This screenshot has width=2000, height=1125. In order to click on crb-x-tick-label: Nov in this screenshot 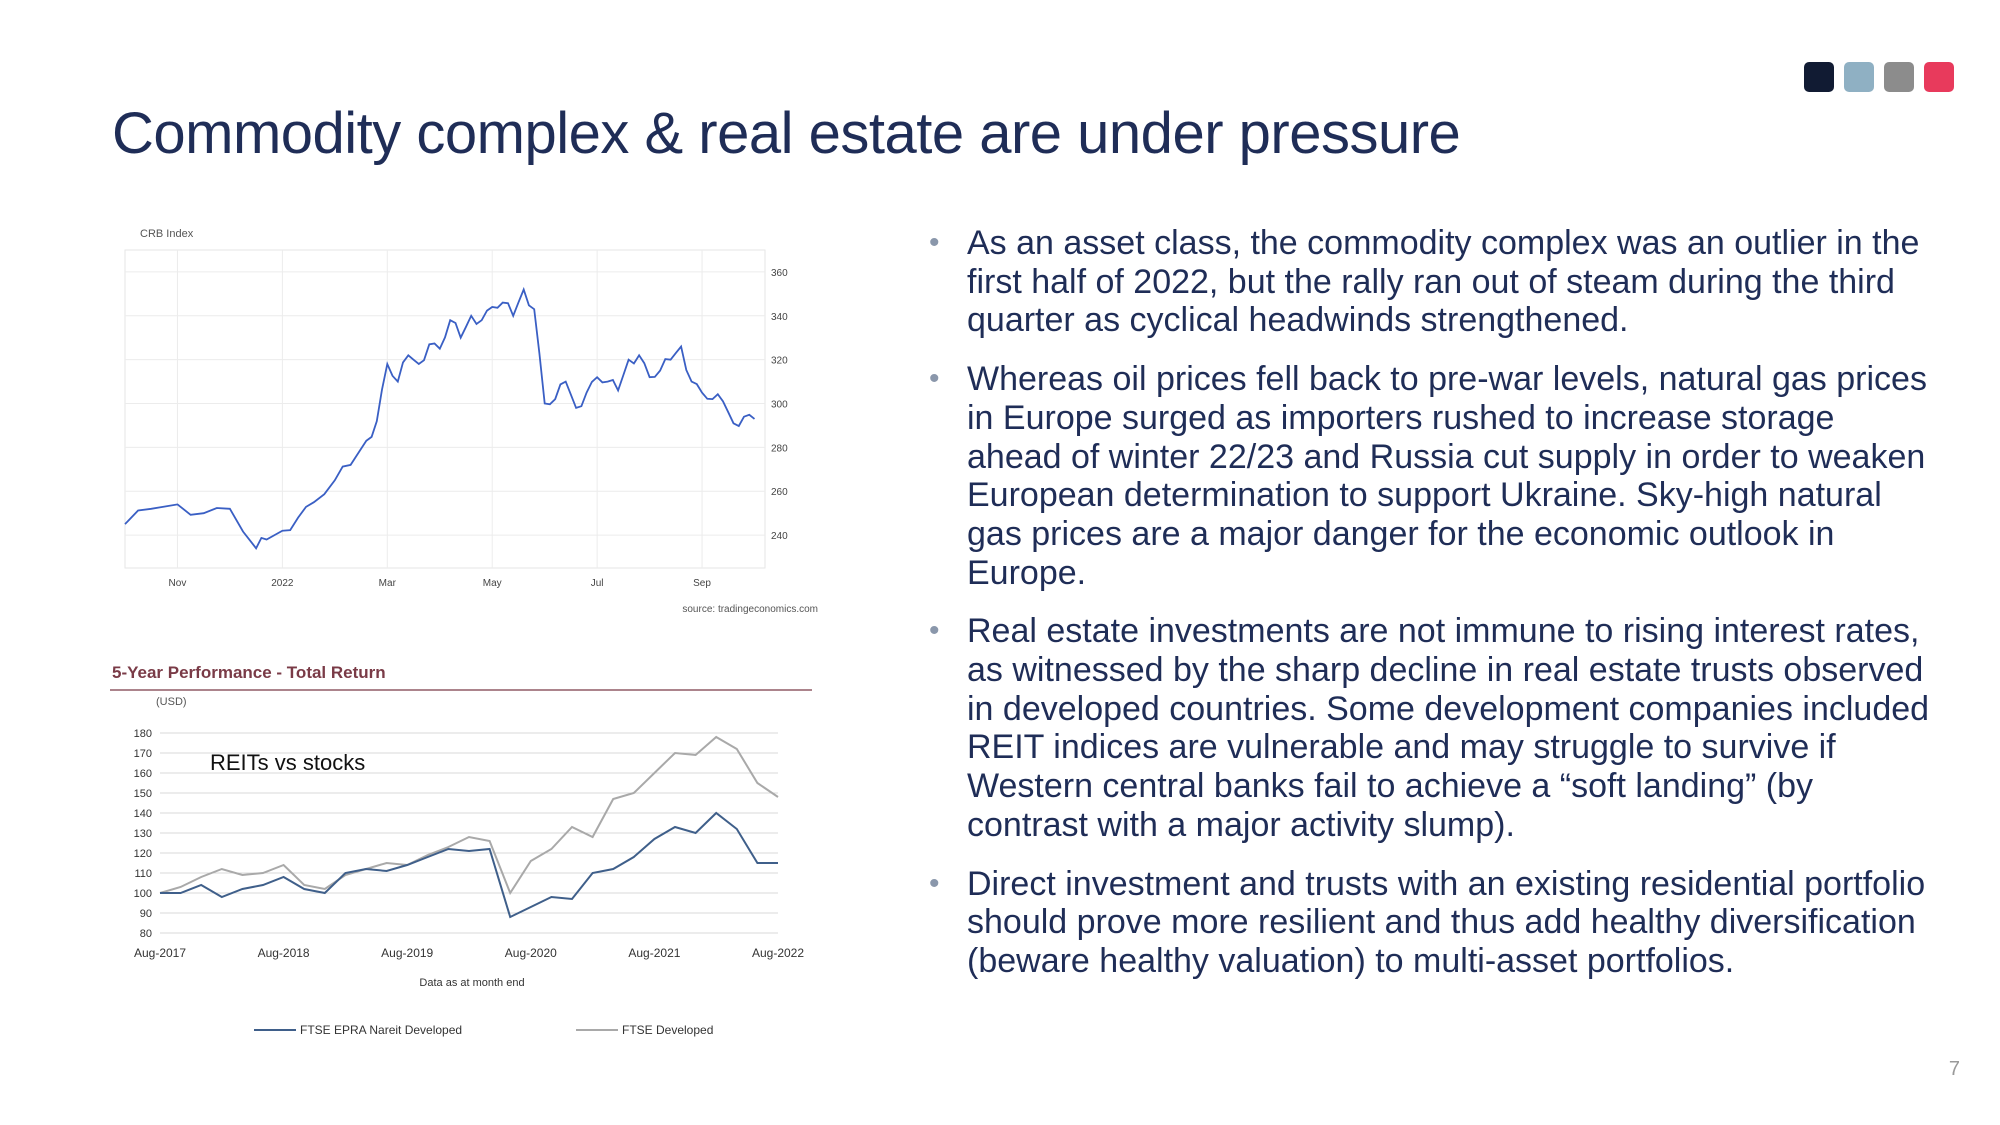, I will do `click(178, 583)`.